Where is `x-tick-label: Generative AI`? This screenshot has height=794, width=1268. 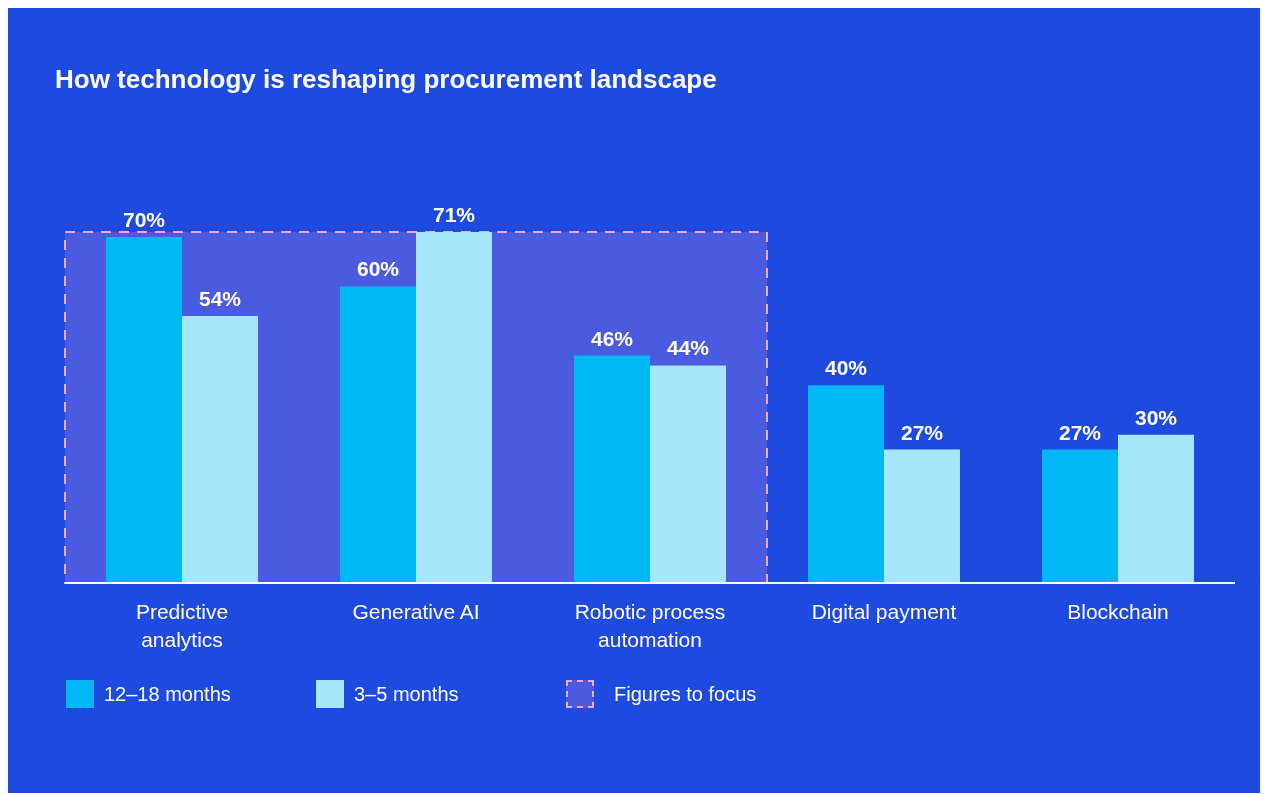 x-tick-label: Generative AI is located at coordinates (416, 611).